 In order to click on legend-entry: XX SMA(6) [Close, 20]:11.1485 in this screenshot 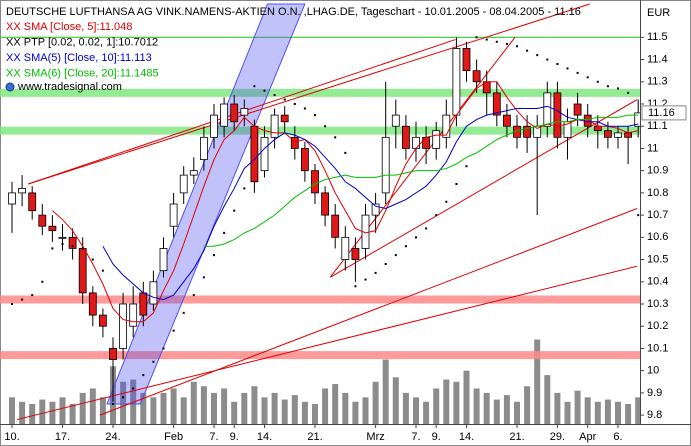, I will do `click(82, 73)`.